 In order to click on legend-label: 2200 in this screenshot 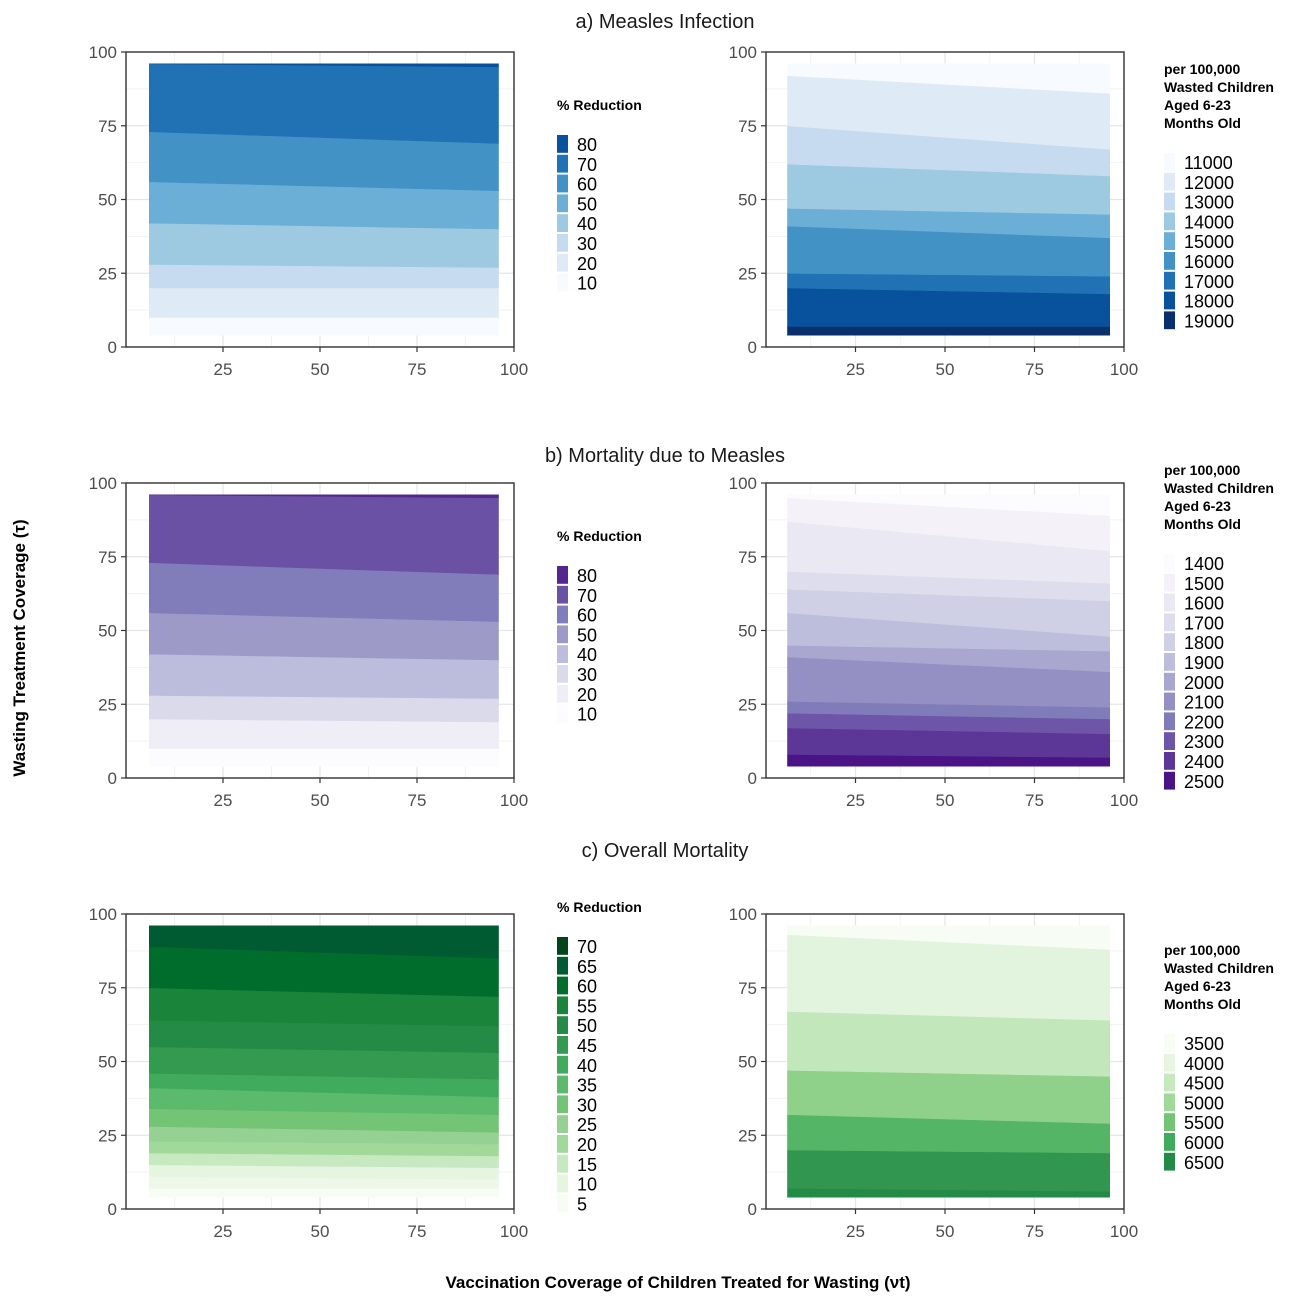, I will do `click(1204, 722)`.